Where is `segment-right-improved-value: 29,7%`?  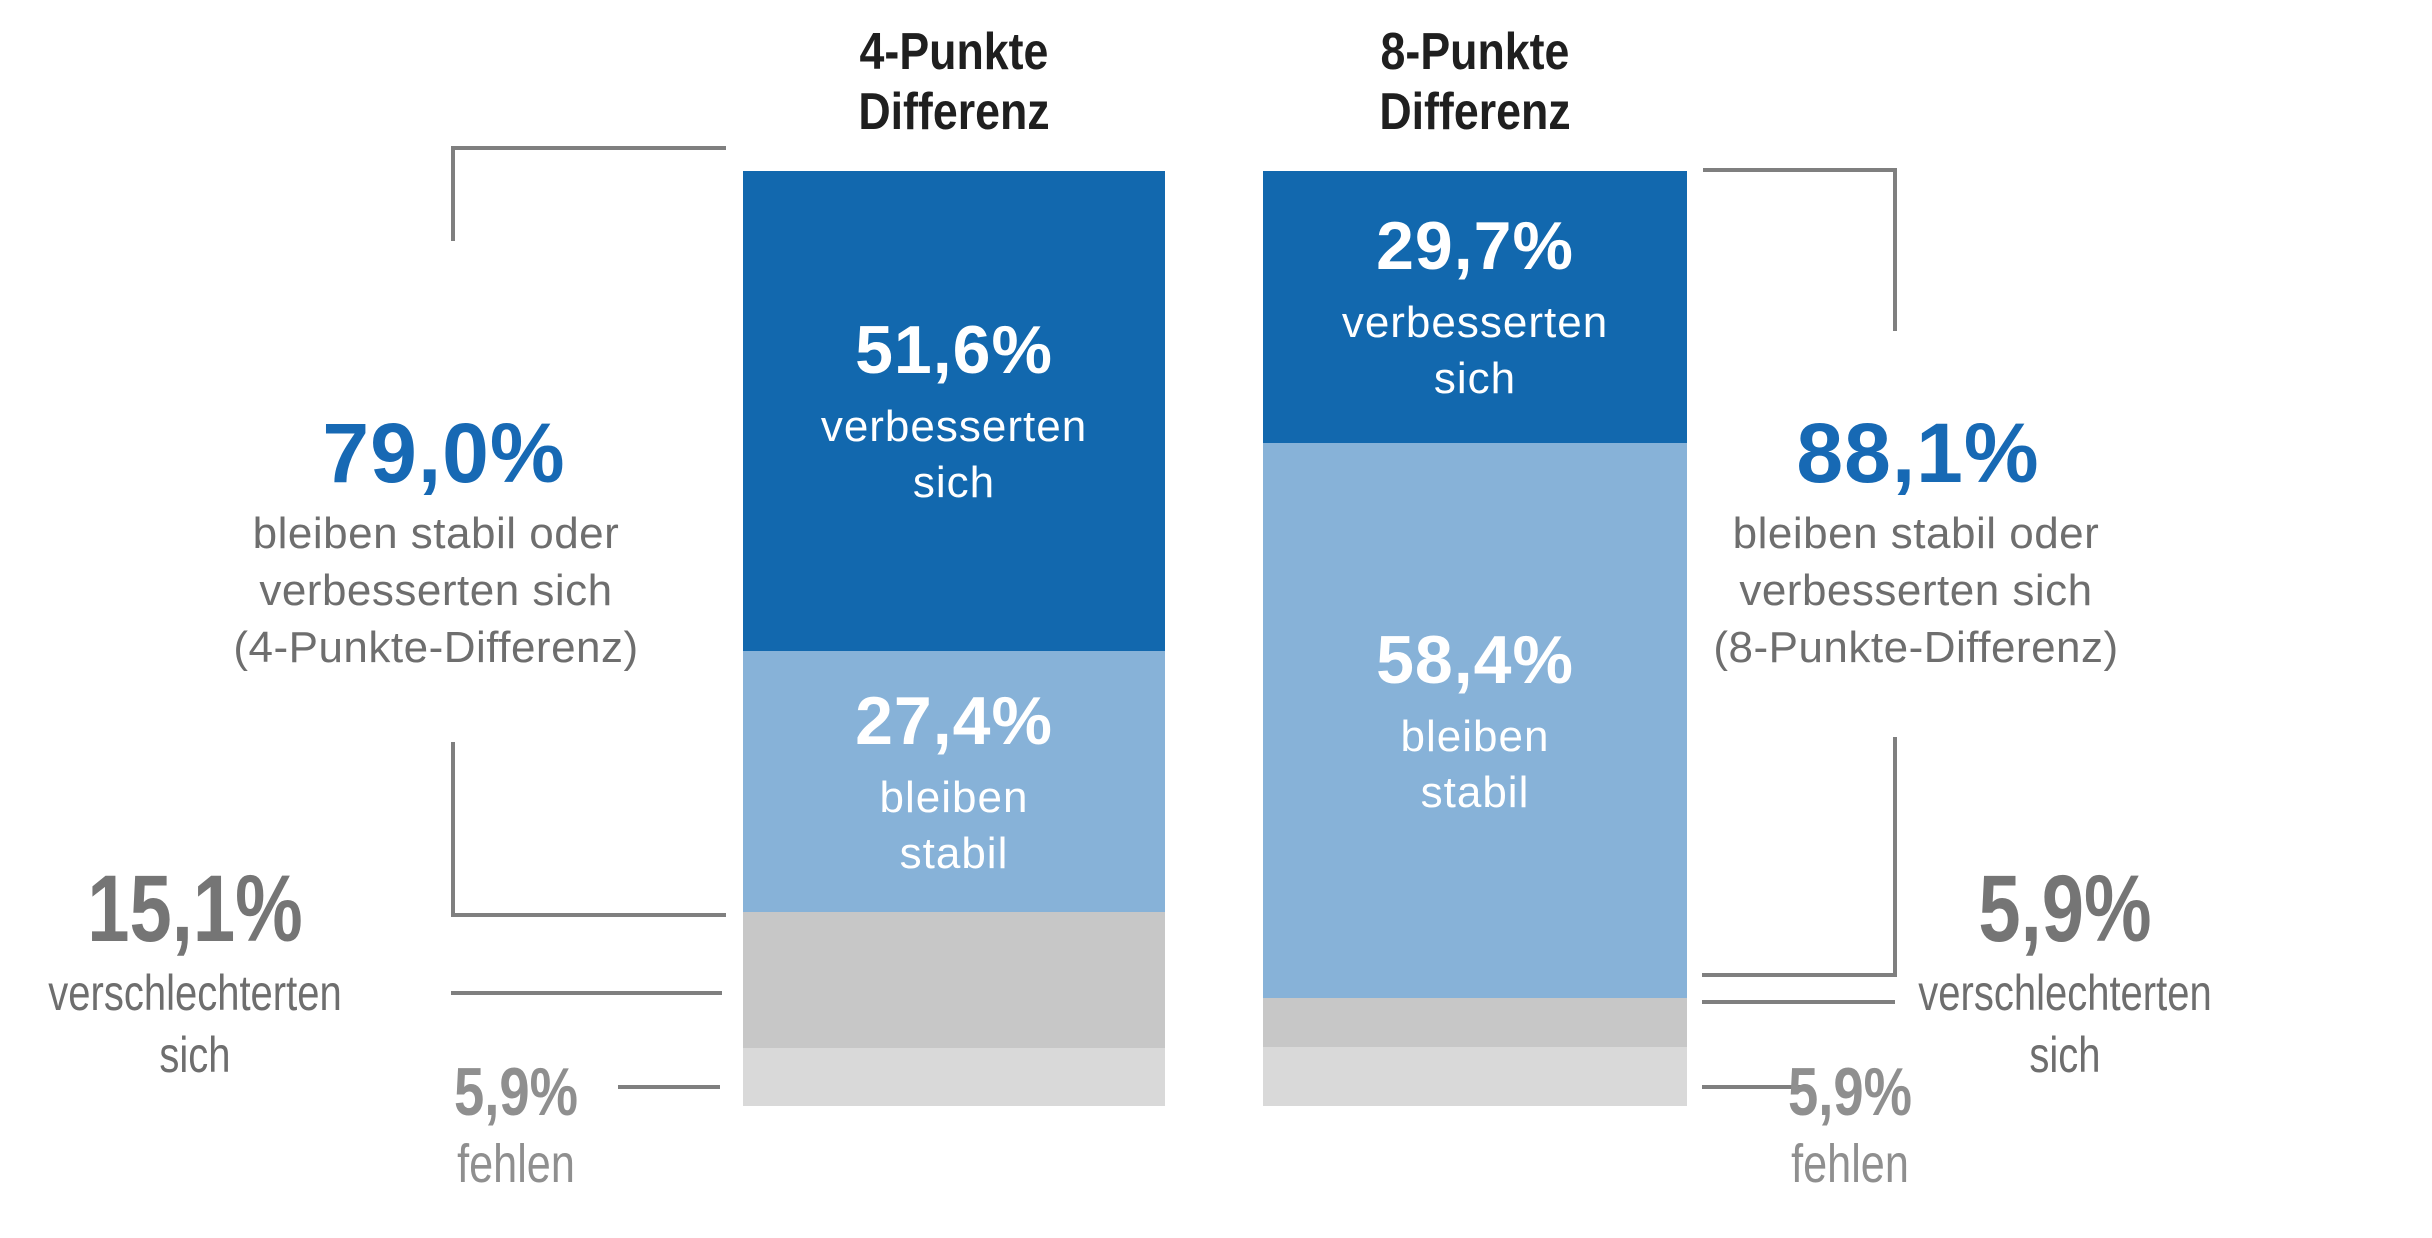 segment-right-improved-value: 29,7% is located at coordinates (1475, 246).